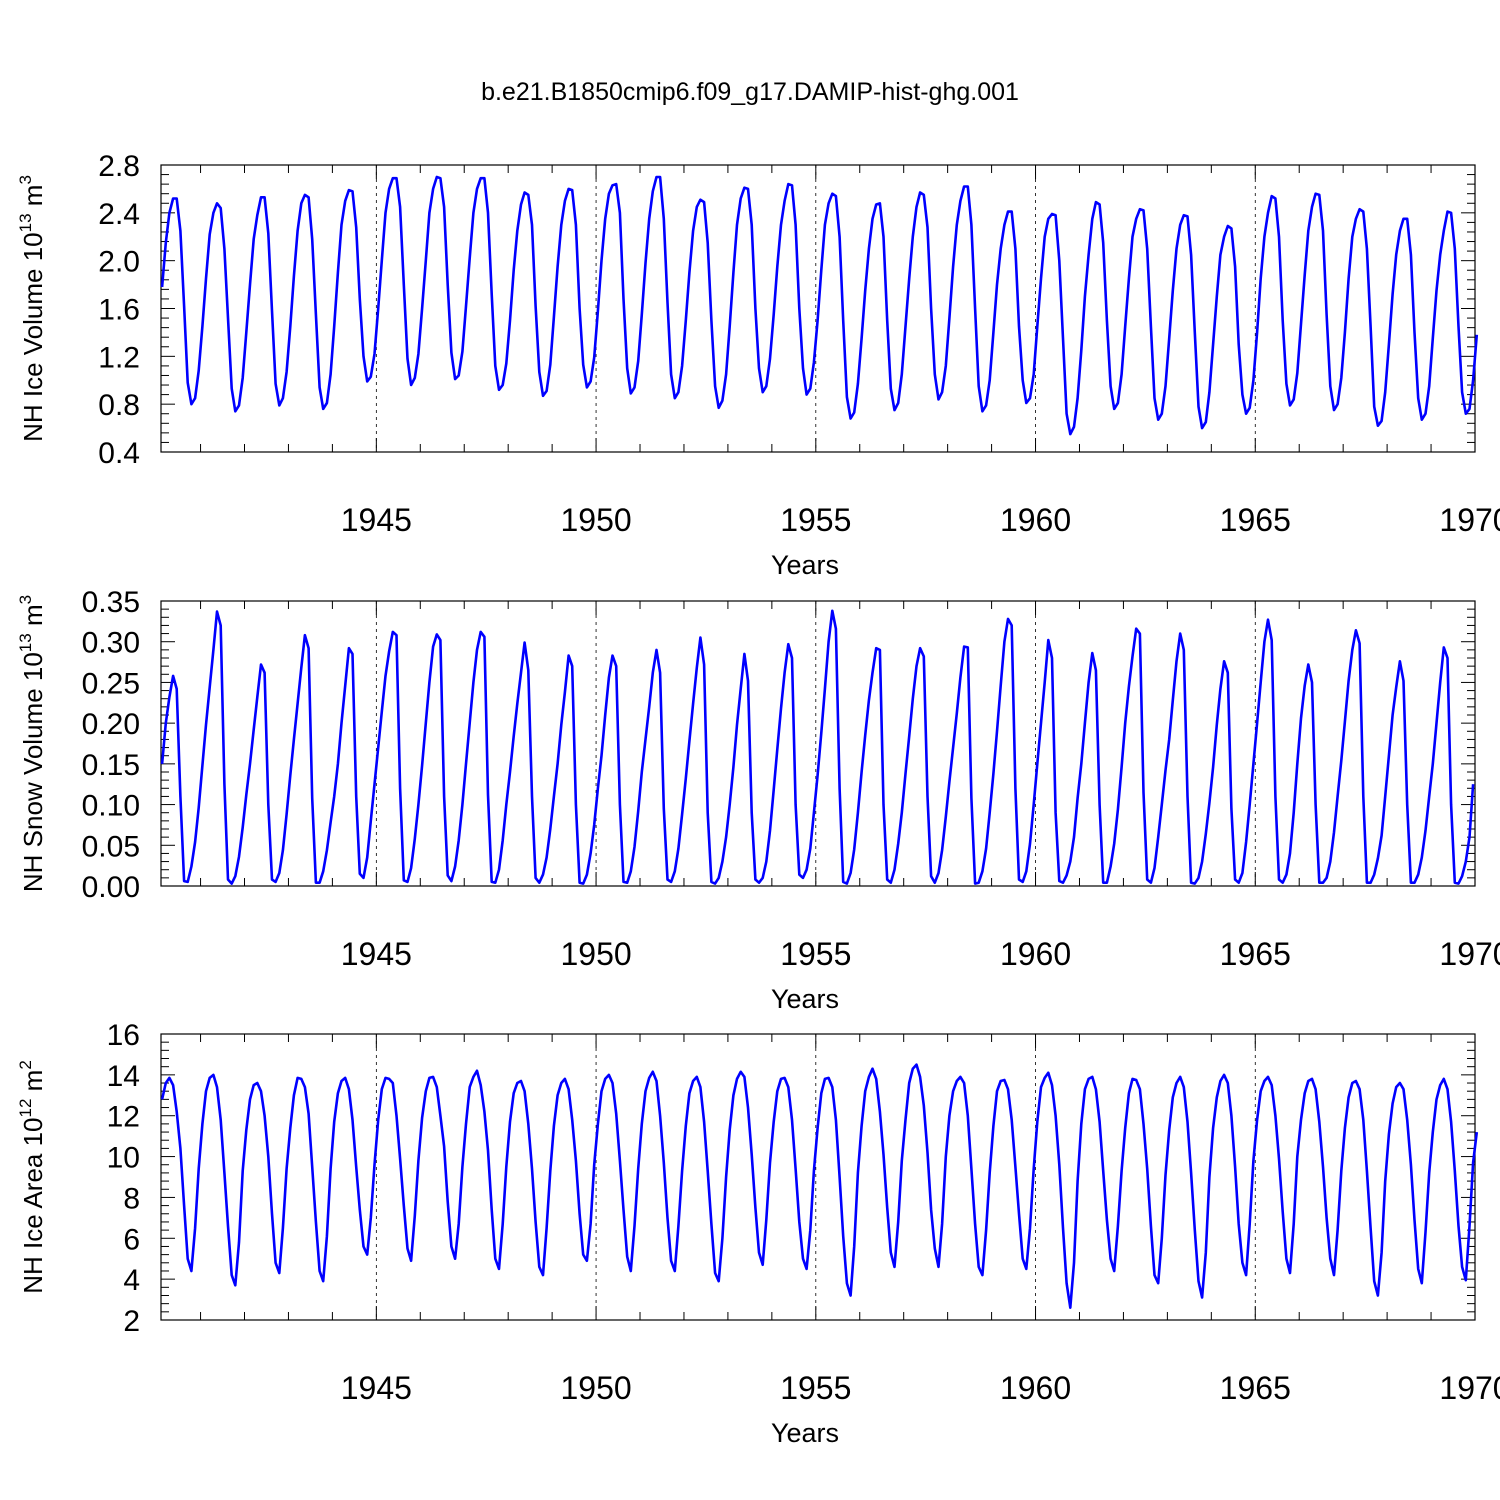 The height and width of the screenshot is (1500, 1500). Describe the element at coordinates (815, 954) in the screenshot. I see `panel-2-x-tick-label: 1955` at that location.